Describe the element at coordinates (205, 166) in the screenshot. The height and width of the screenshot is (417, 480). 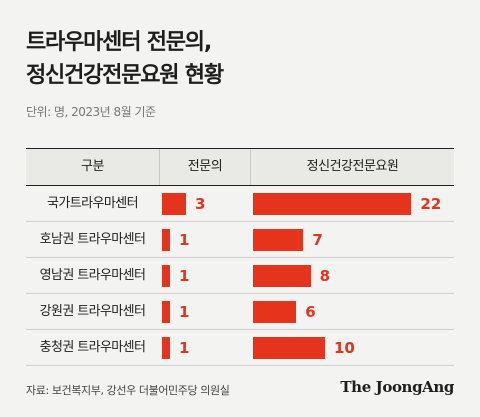
I see `header-specialist: 전문의` at that location.